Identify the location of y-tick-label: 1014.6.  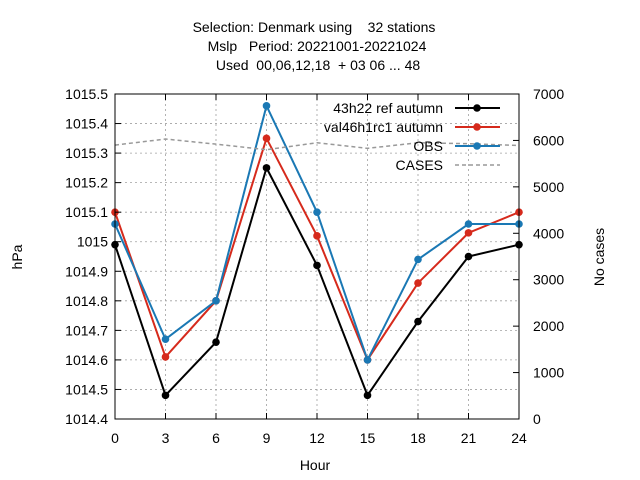
(86, 360).